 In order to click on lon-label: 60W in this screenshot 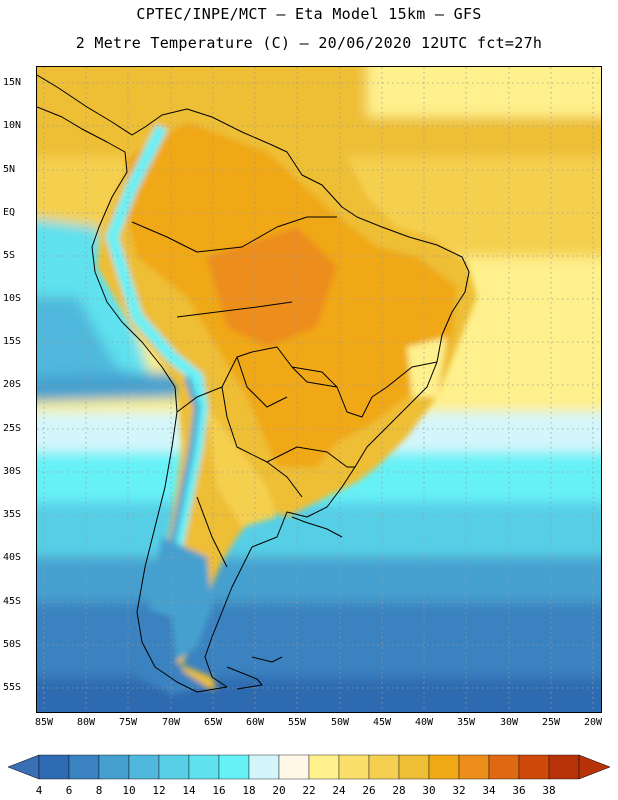, I will do `click(255, 722)`.